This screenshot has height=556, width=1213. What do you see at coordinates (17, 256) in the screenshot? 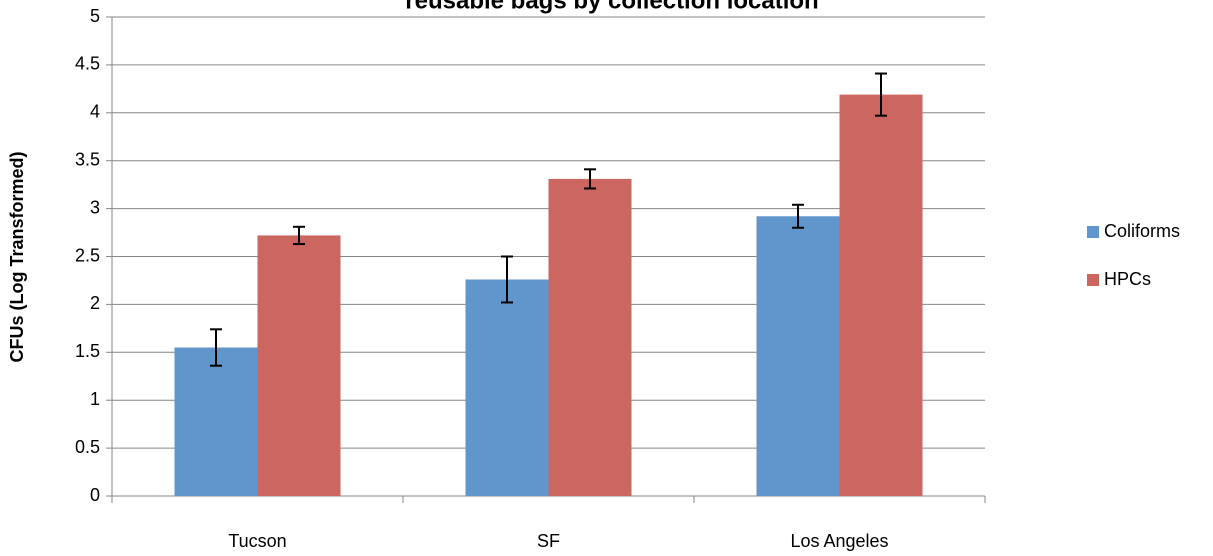
I see `y-axis-label: CFUs (Log Transformed)` at bounding box center [17, 256].